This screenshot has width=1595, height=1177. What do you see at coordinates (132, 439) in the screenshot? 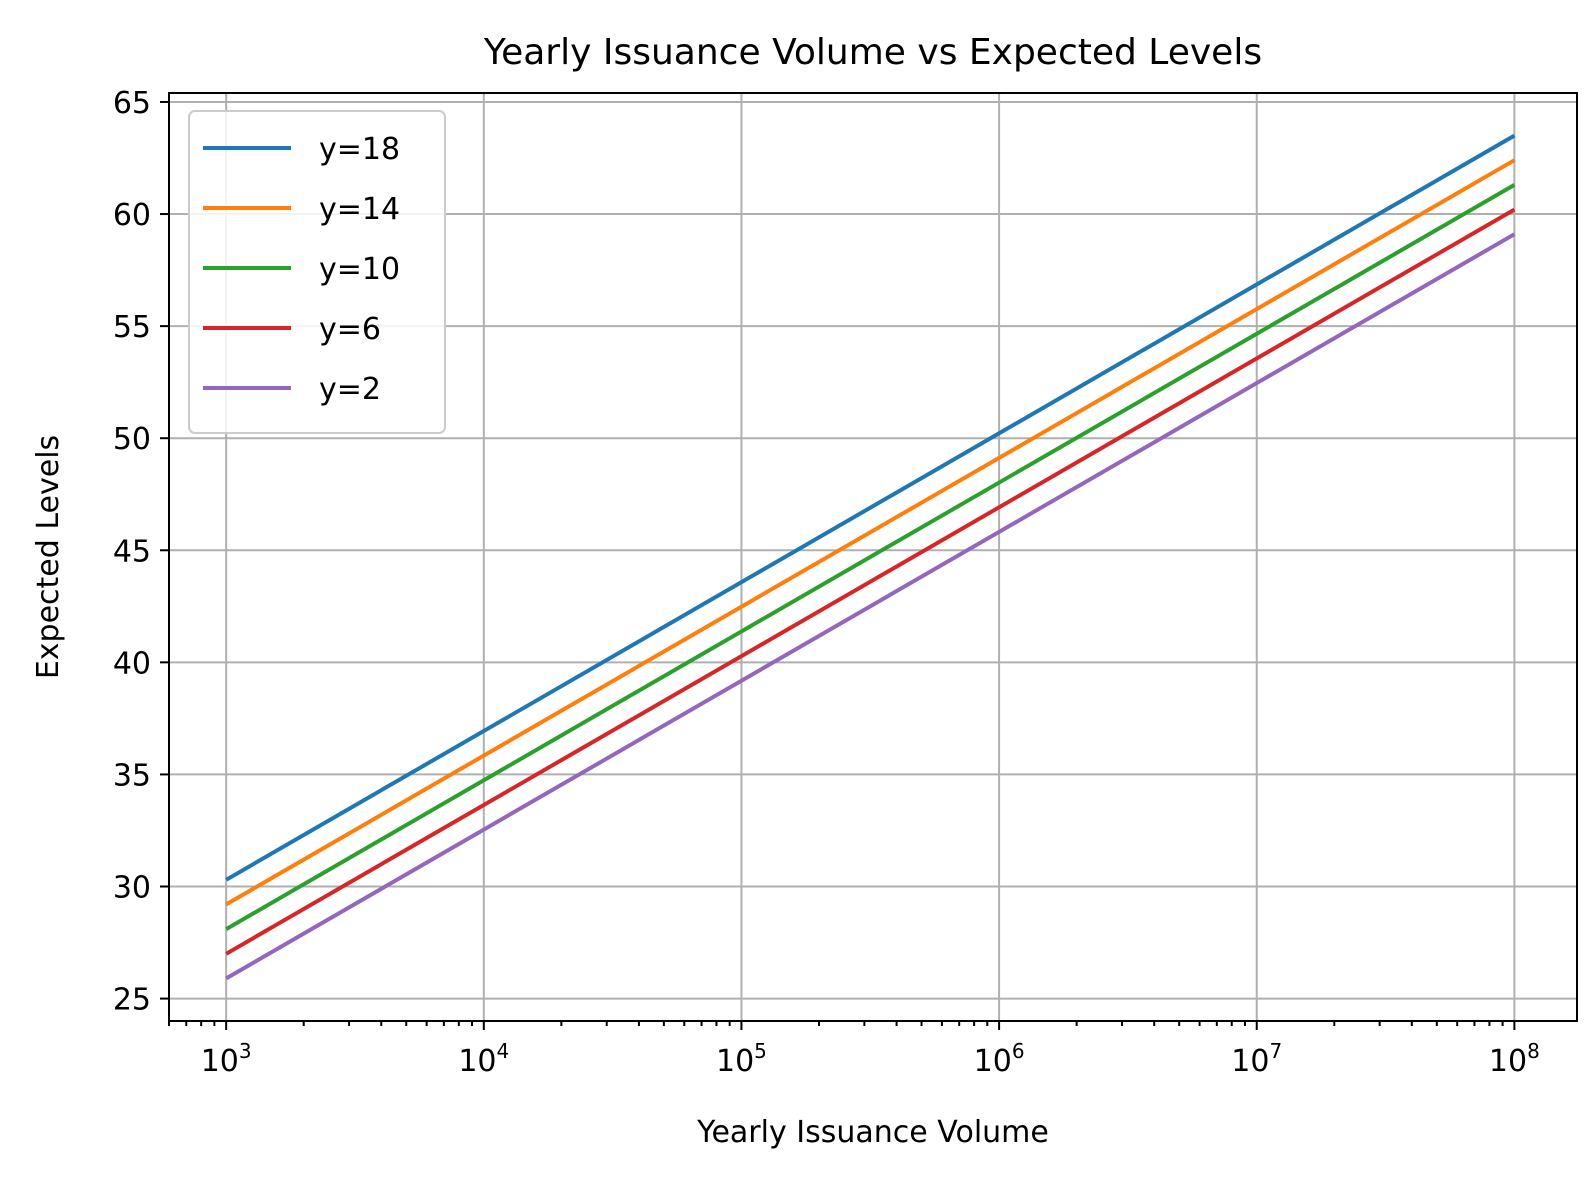
I see `y-tick-label: 50` at bounding box center [132, 439].